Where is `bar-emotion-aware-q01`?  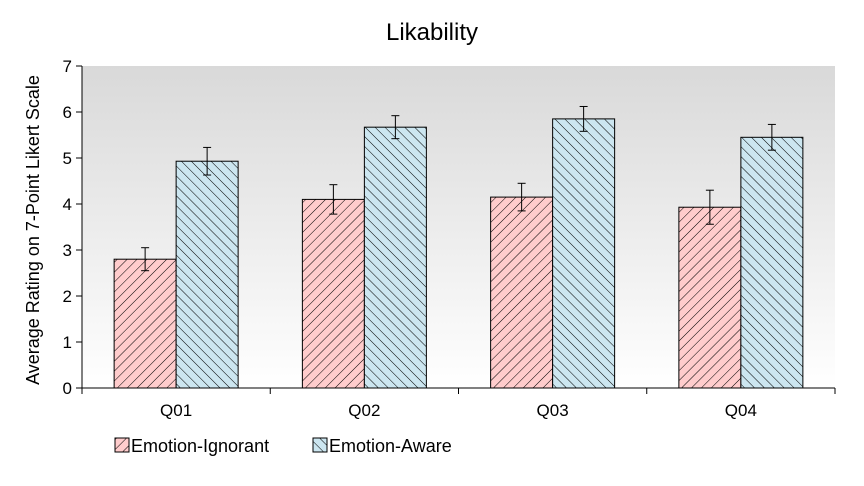 bar-emotion-aware-q01 is located at coordinates (207, 274).